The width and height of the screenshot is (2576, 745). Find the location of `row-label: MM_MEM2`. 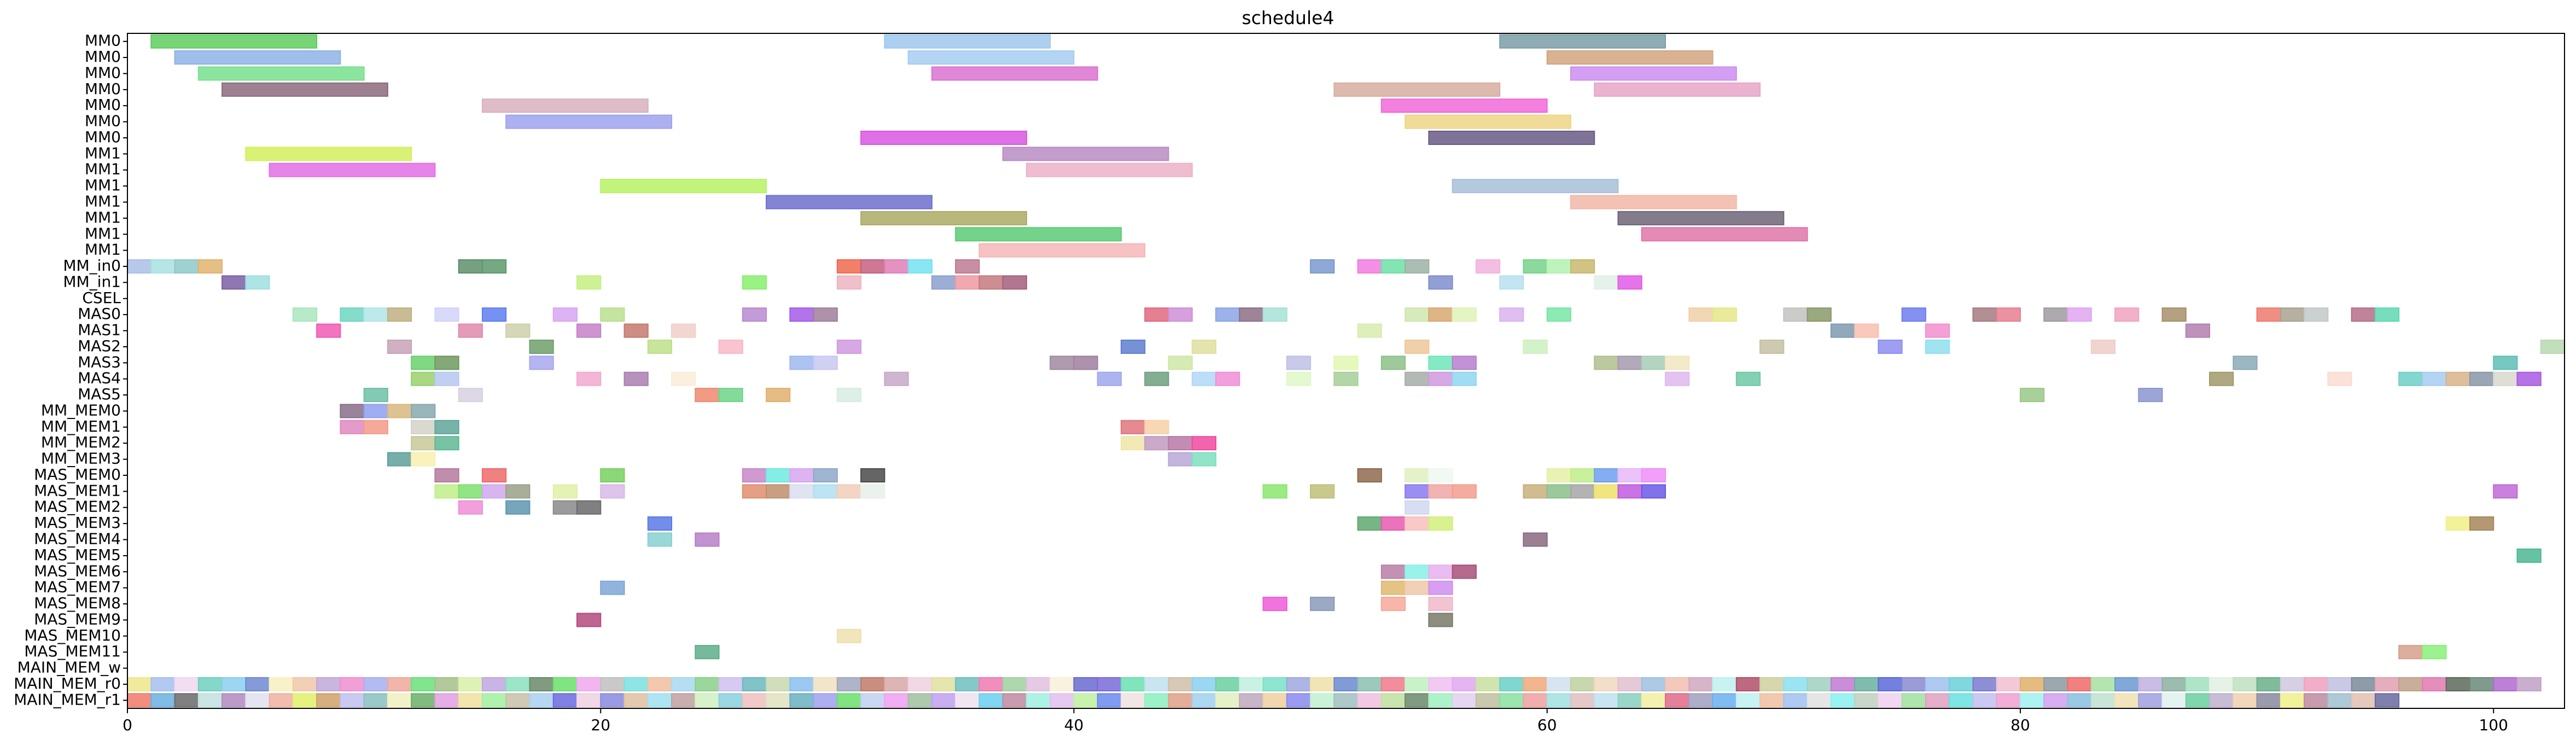

row-label: MM_MEM2 is located at coordinates (81, 442).